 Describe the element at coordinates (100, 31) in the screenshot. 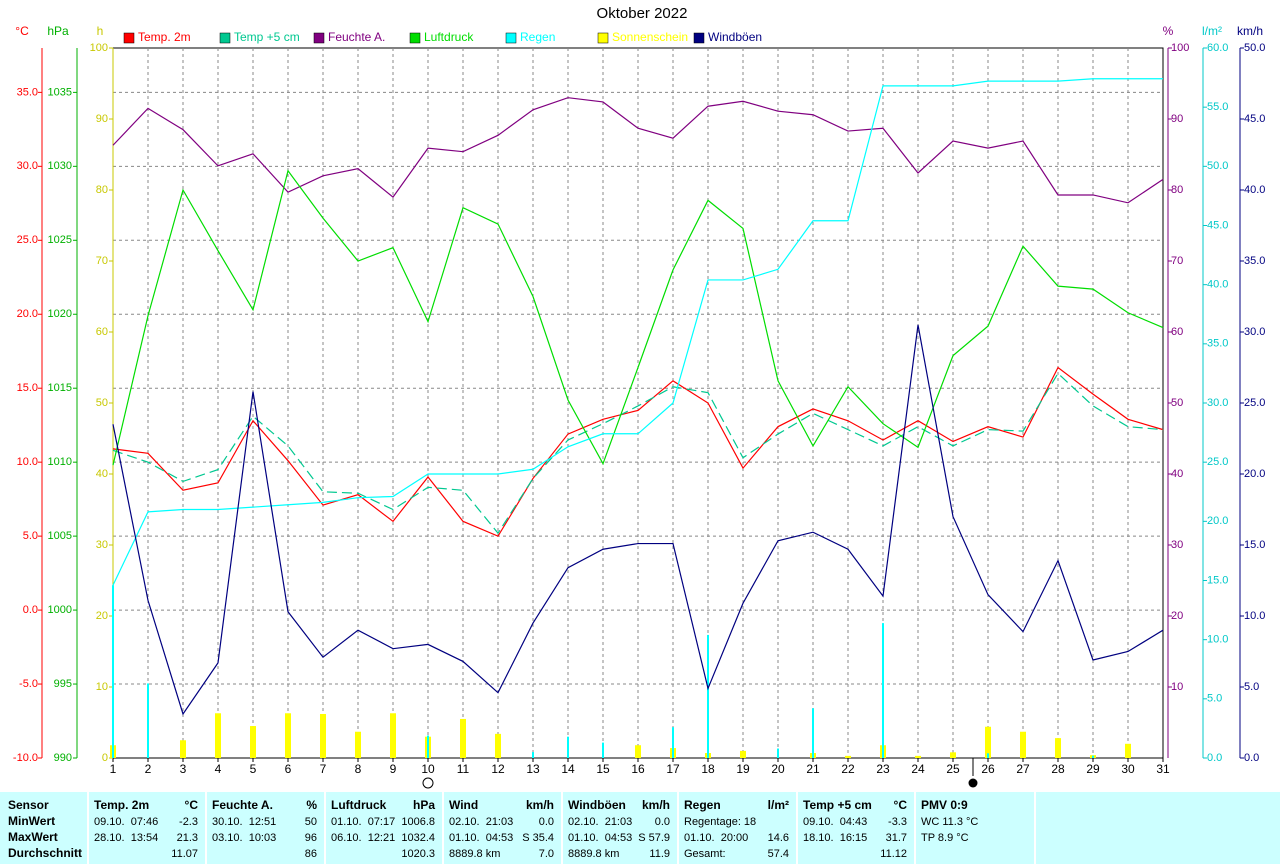

I see `axis-unit: h` at that location.